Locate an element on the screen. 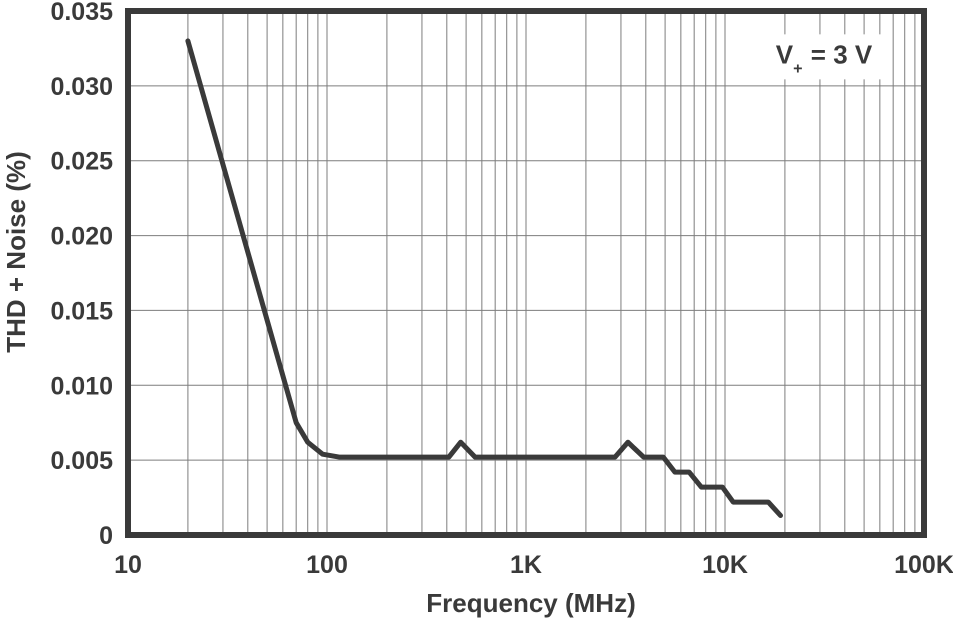  annotation-suffix: = 3 V is located at coordinates (841, 54).